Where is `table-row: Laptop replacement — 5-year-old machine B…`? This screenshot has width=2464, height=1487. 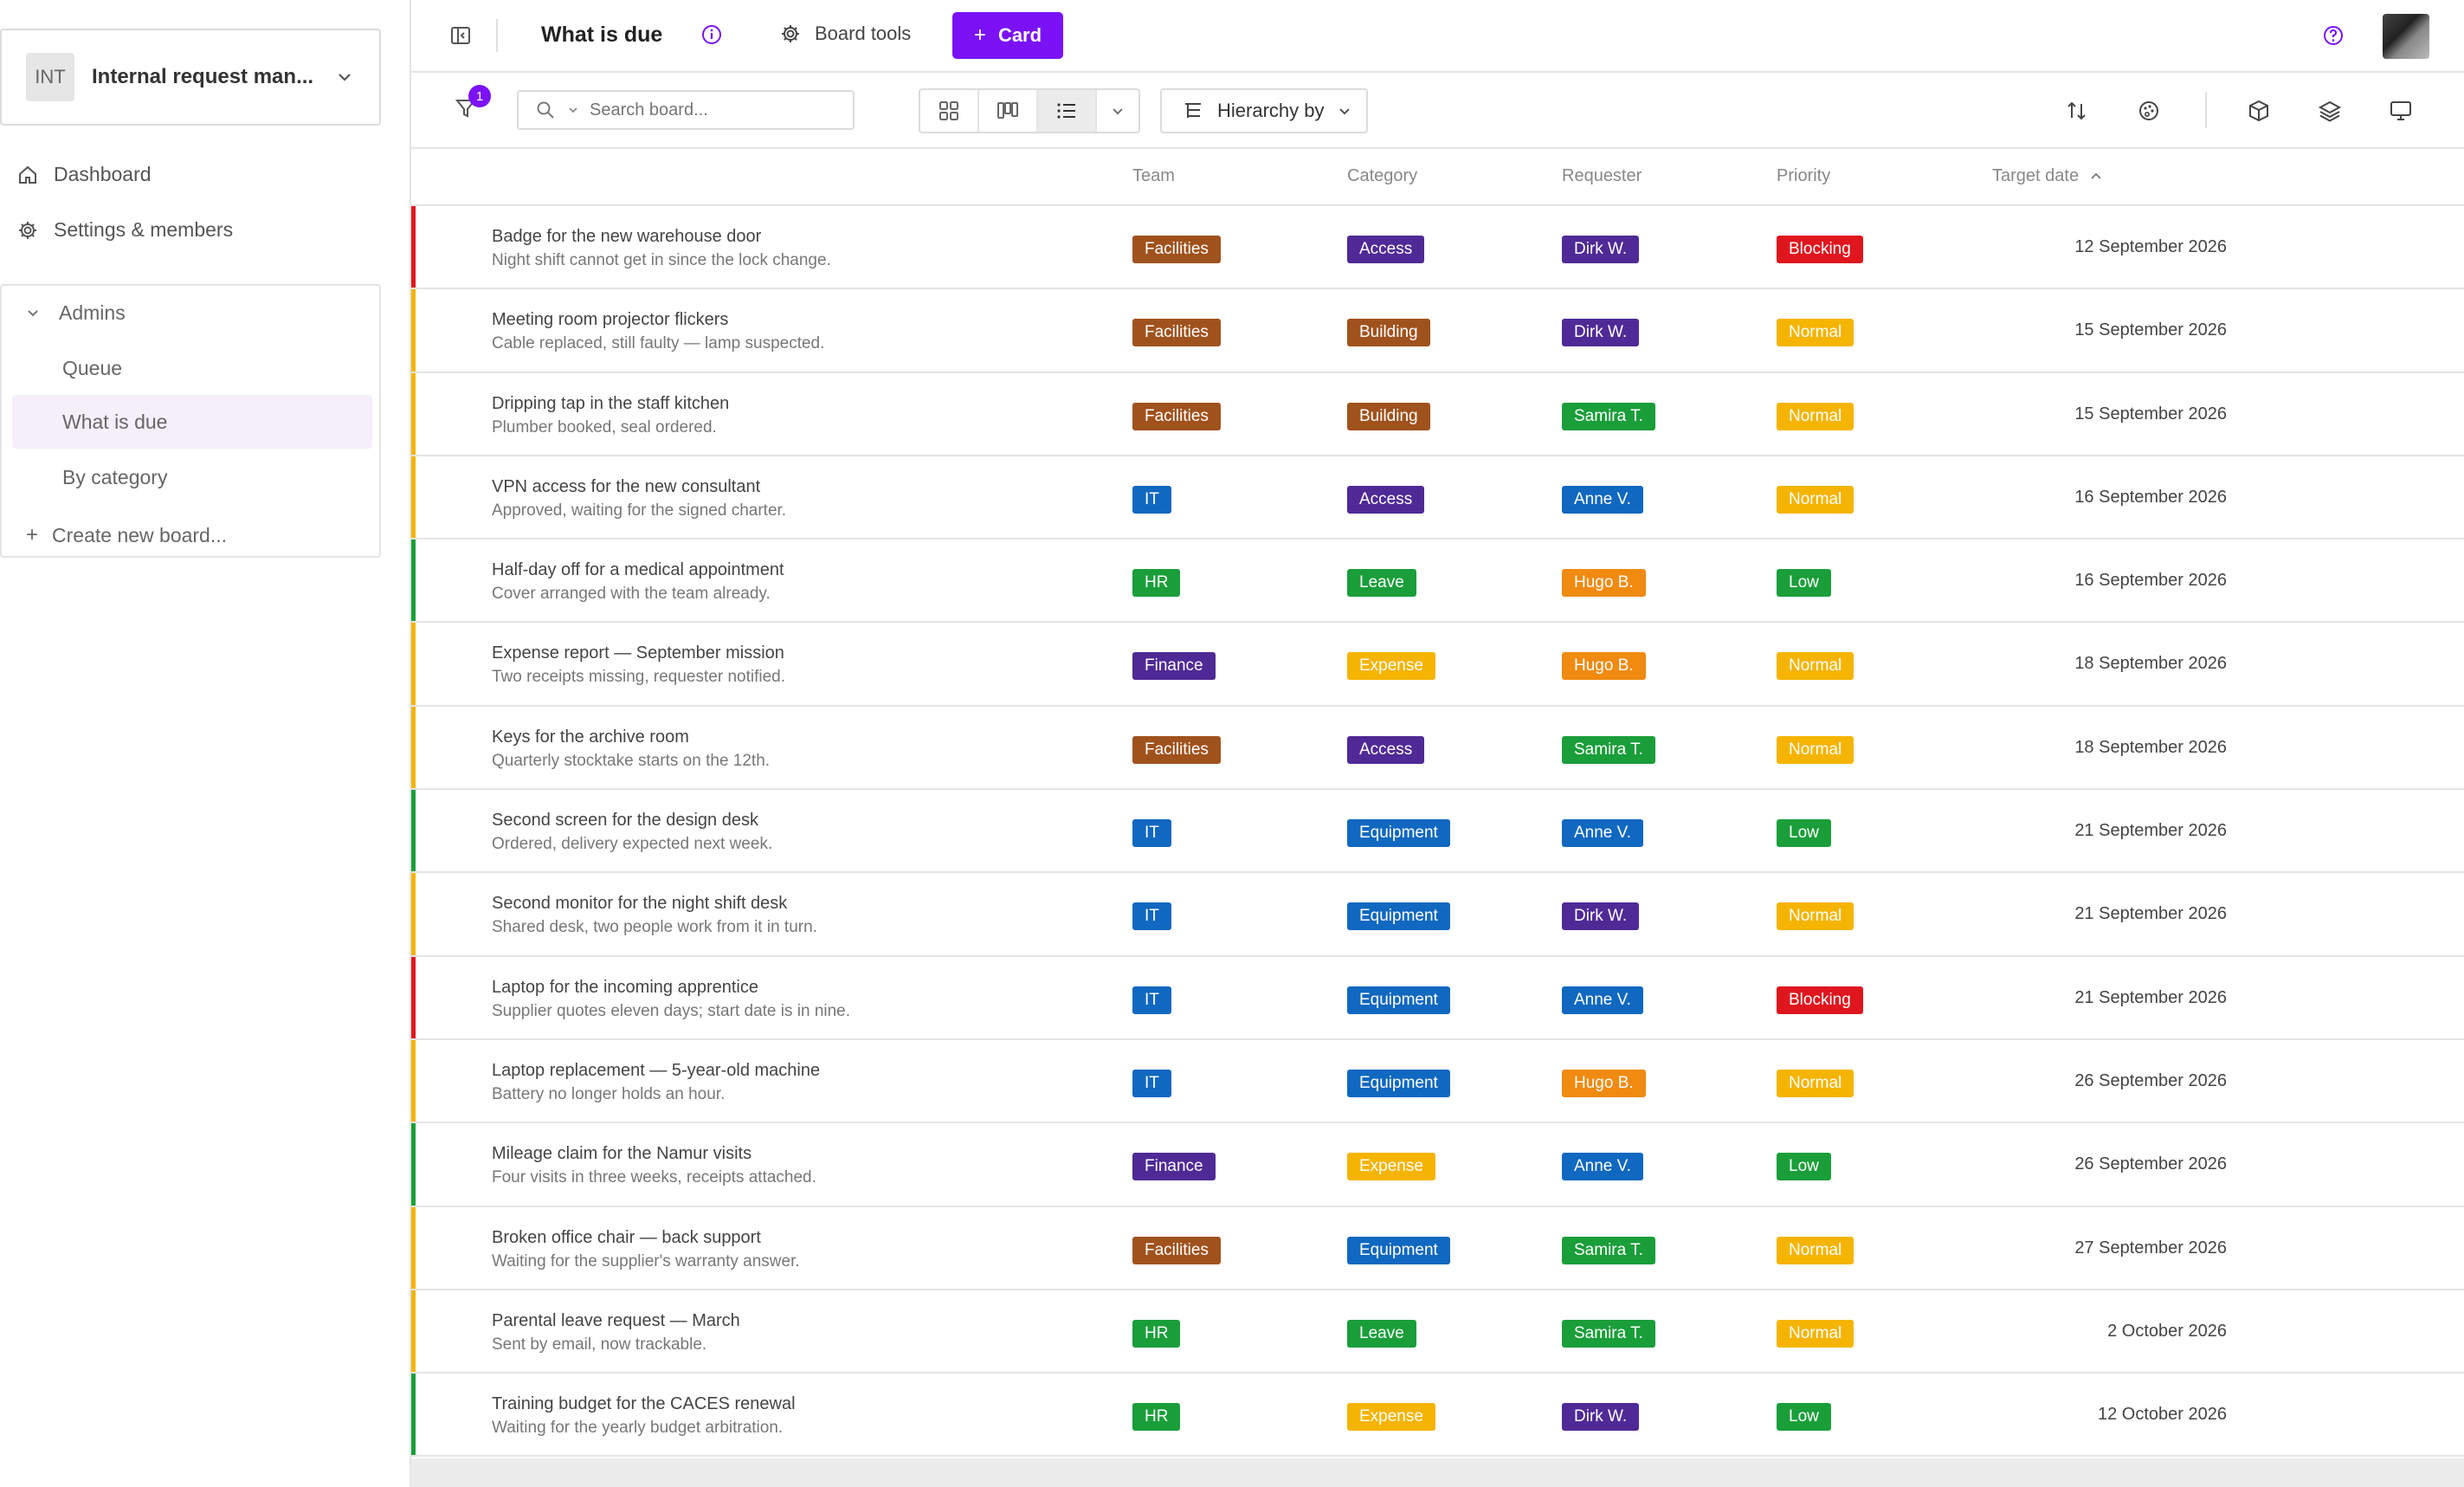
table-row: Laptop replacement — 5-year-old machine B… is located at coordinates (1437, 1081).